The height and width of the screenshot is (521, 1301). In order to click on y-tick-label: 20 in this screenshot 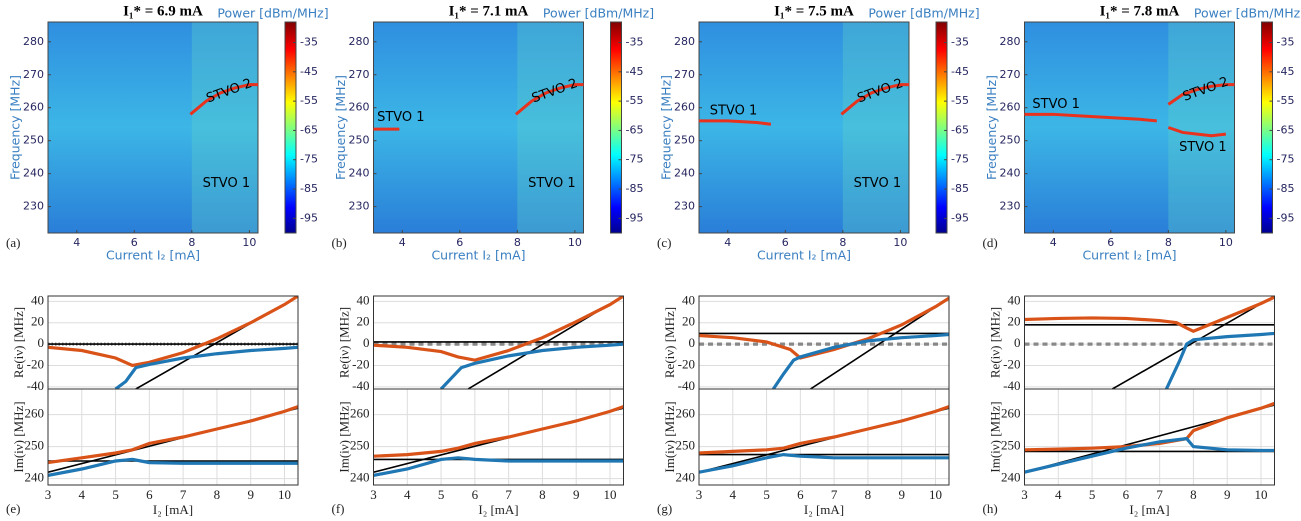, I will do `click(363, 321)`.